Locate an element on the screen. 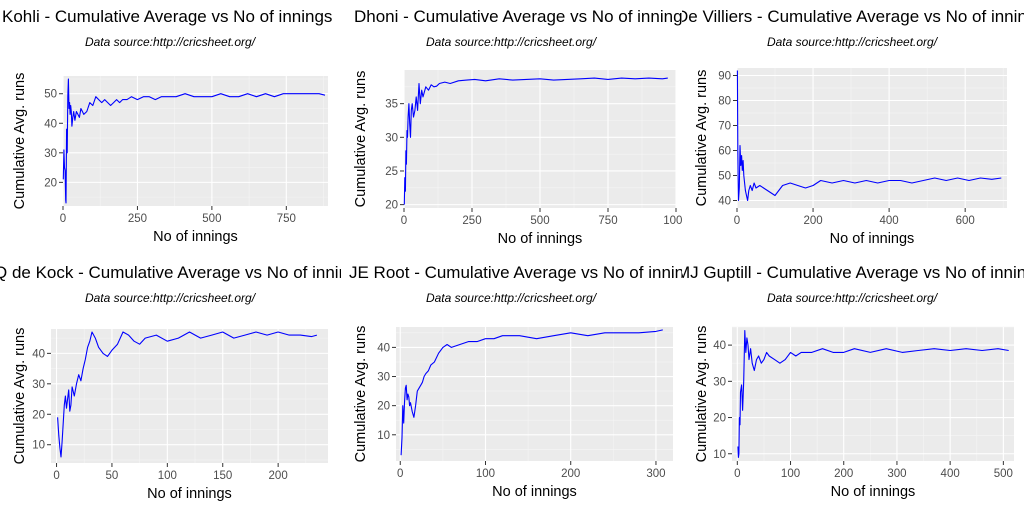  y-tick-label: 90 is located at coordinates (724, 77).